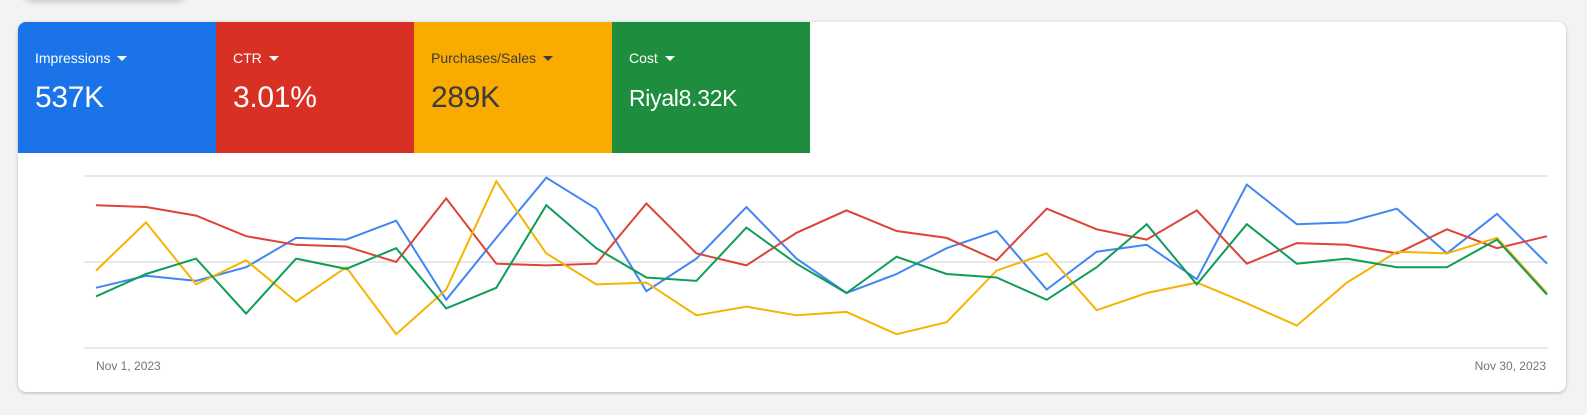 The image size is (1587, 415). I want to click on metric-value: 3.01%, so click(275, 97).